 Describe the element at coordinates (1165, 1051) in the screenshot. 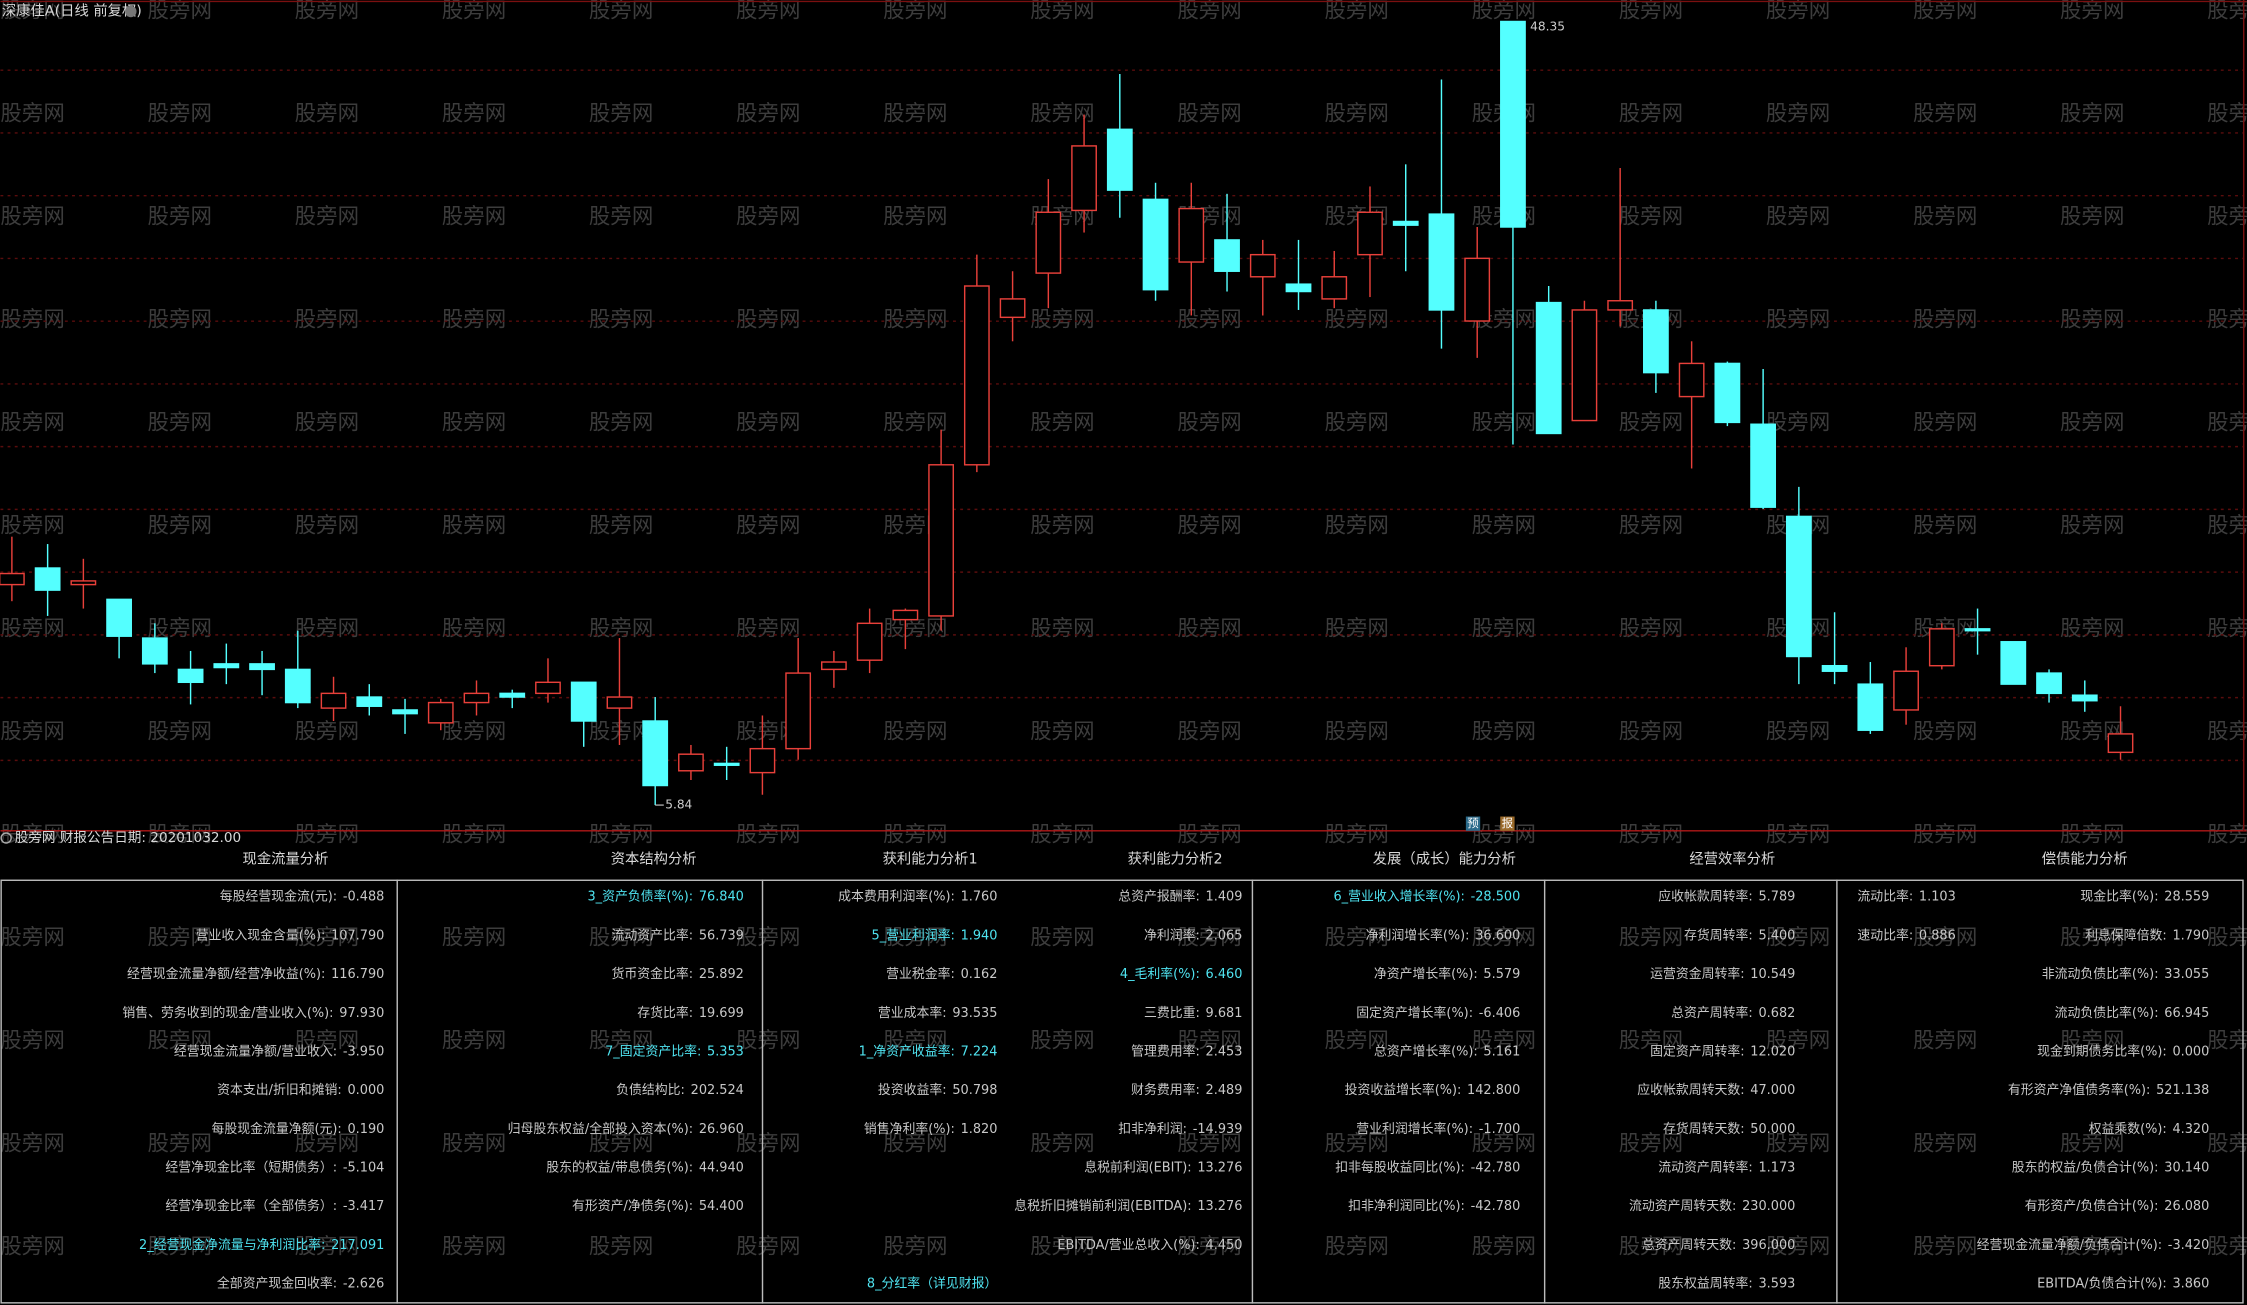

I see `metric-label: 管理费用率:` at that location.